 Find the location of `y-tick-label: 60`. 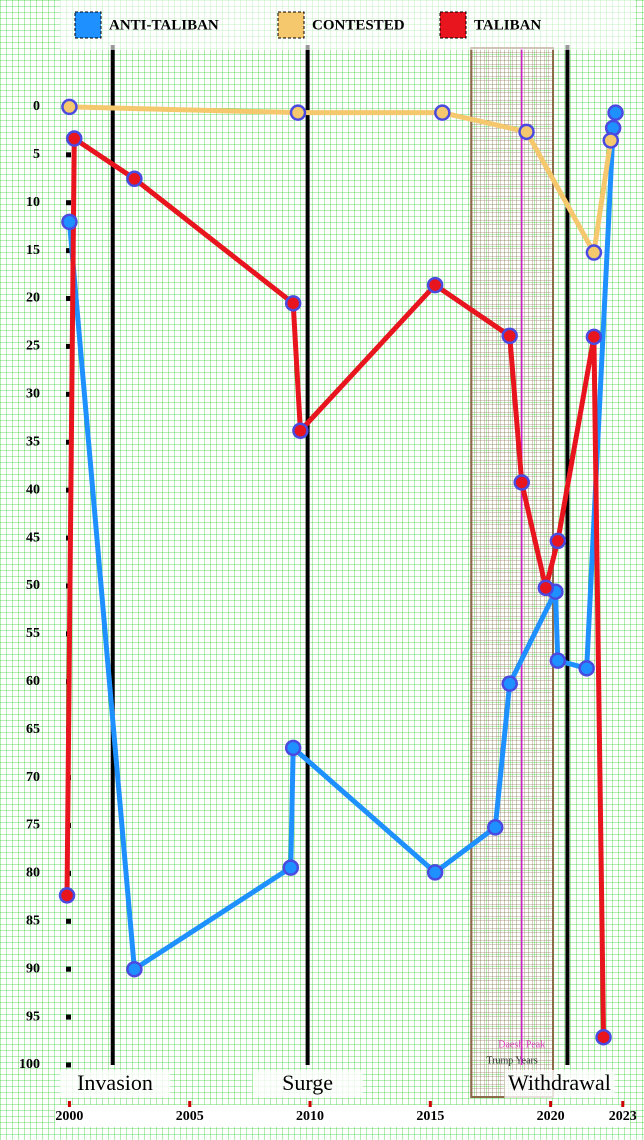

y-tick-label: 60 is located at coordinates (33, 681).